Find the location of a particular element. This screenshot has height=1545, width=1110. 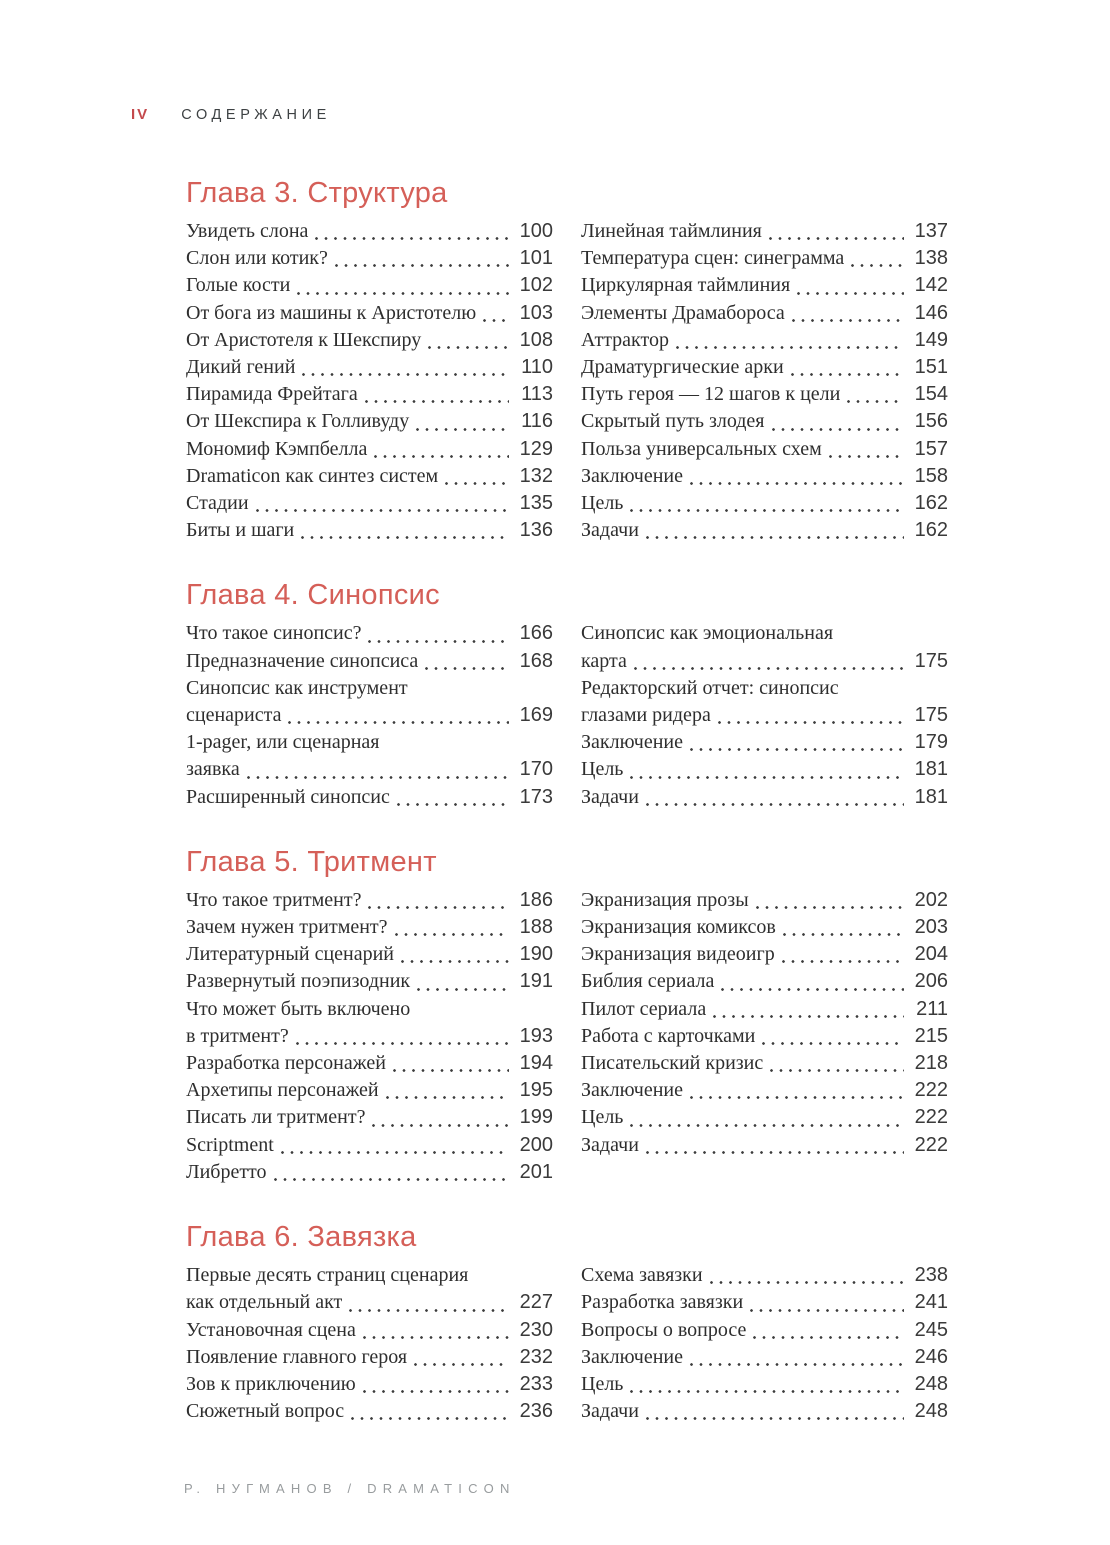

toc-entry-row: Путь героя — 12 шагов к цели 154 is located at coordinates (764, 394).